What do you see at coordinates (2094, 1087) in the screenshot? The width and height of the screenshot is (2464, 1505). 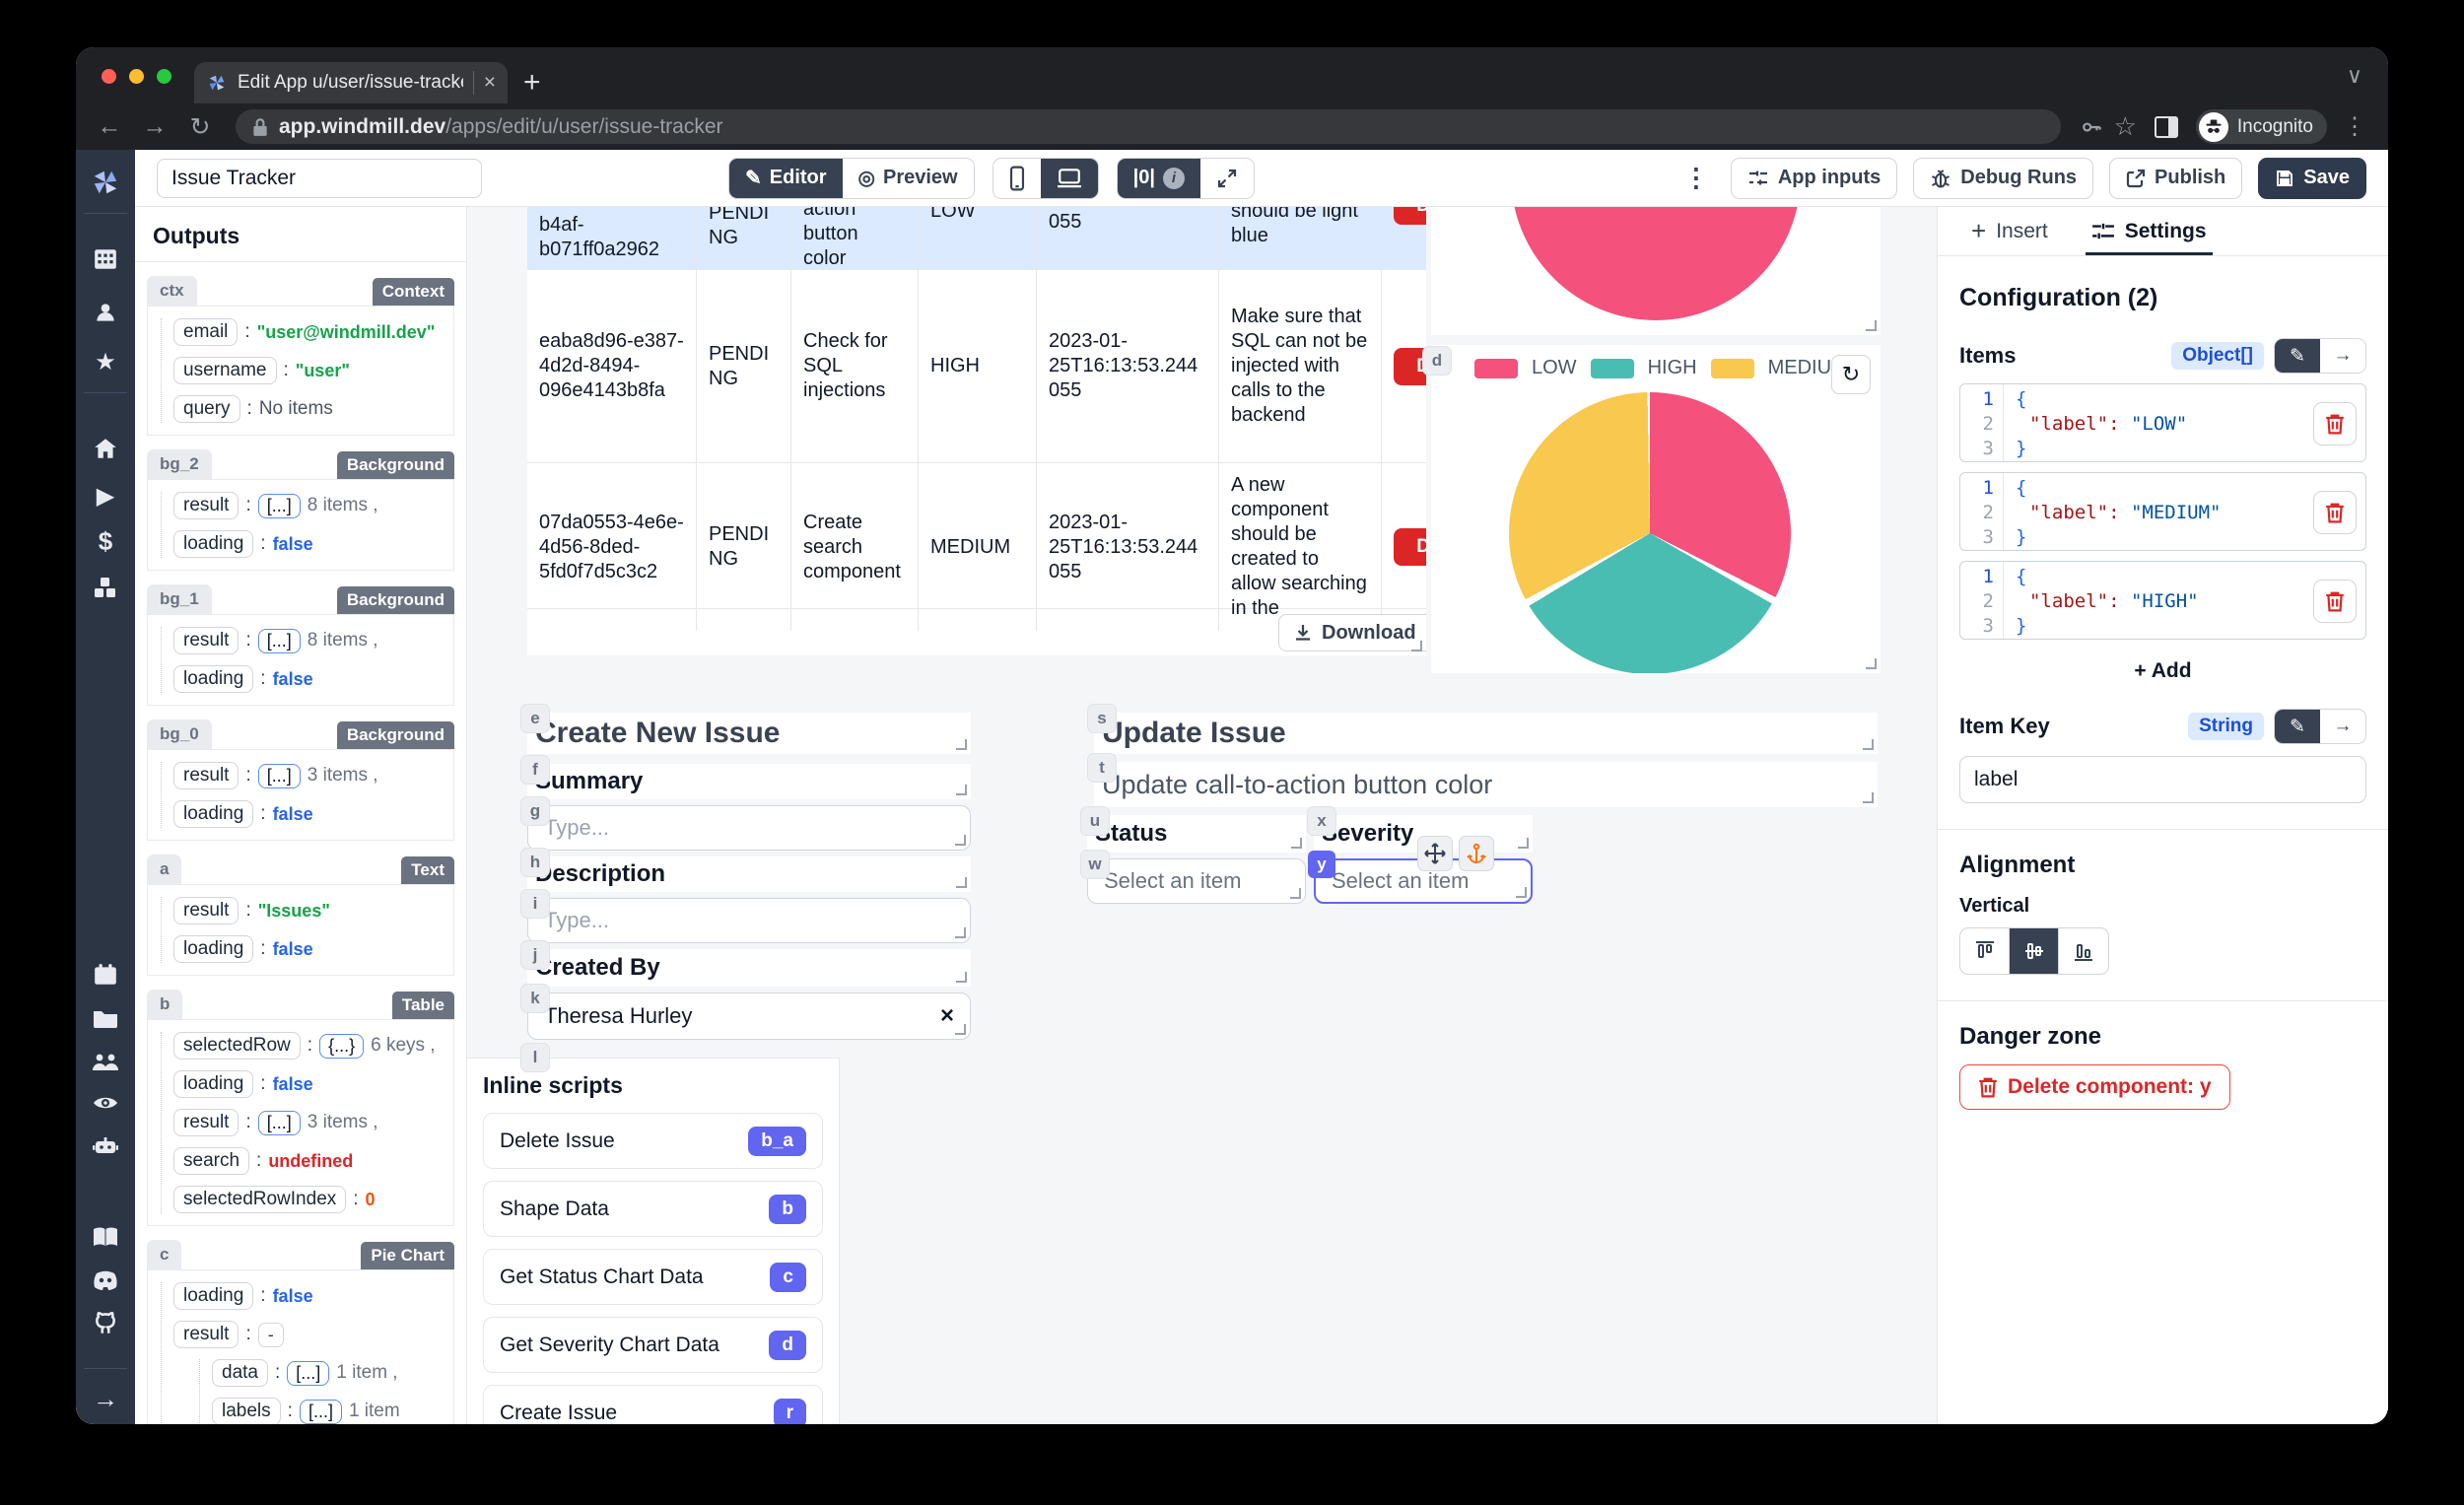 I see `delete-component-button: Delete component: y` at bounding box center [2094, 1087].